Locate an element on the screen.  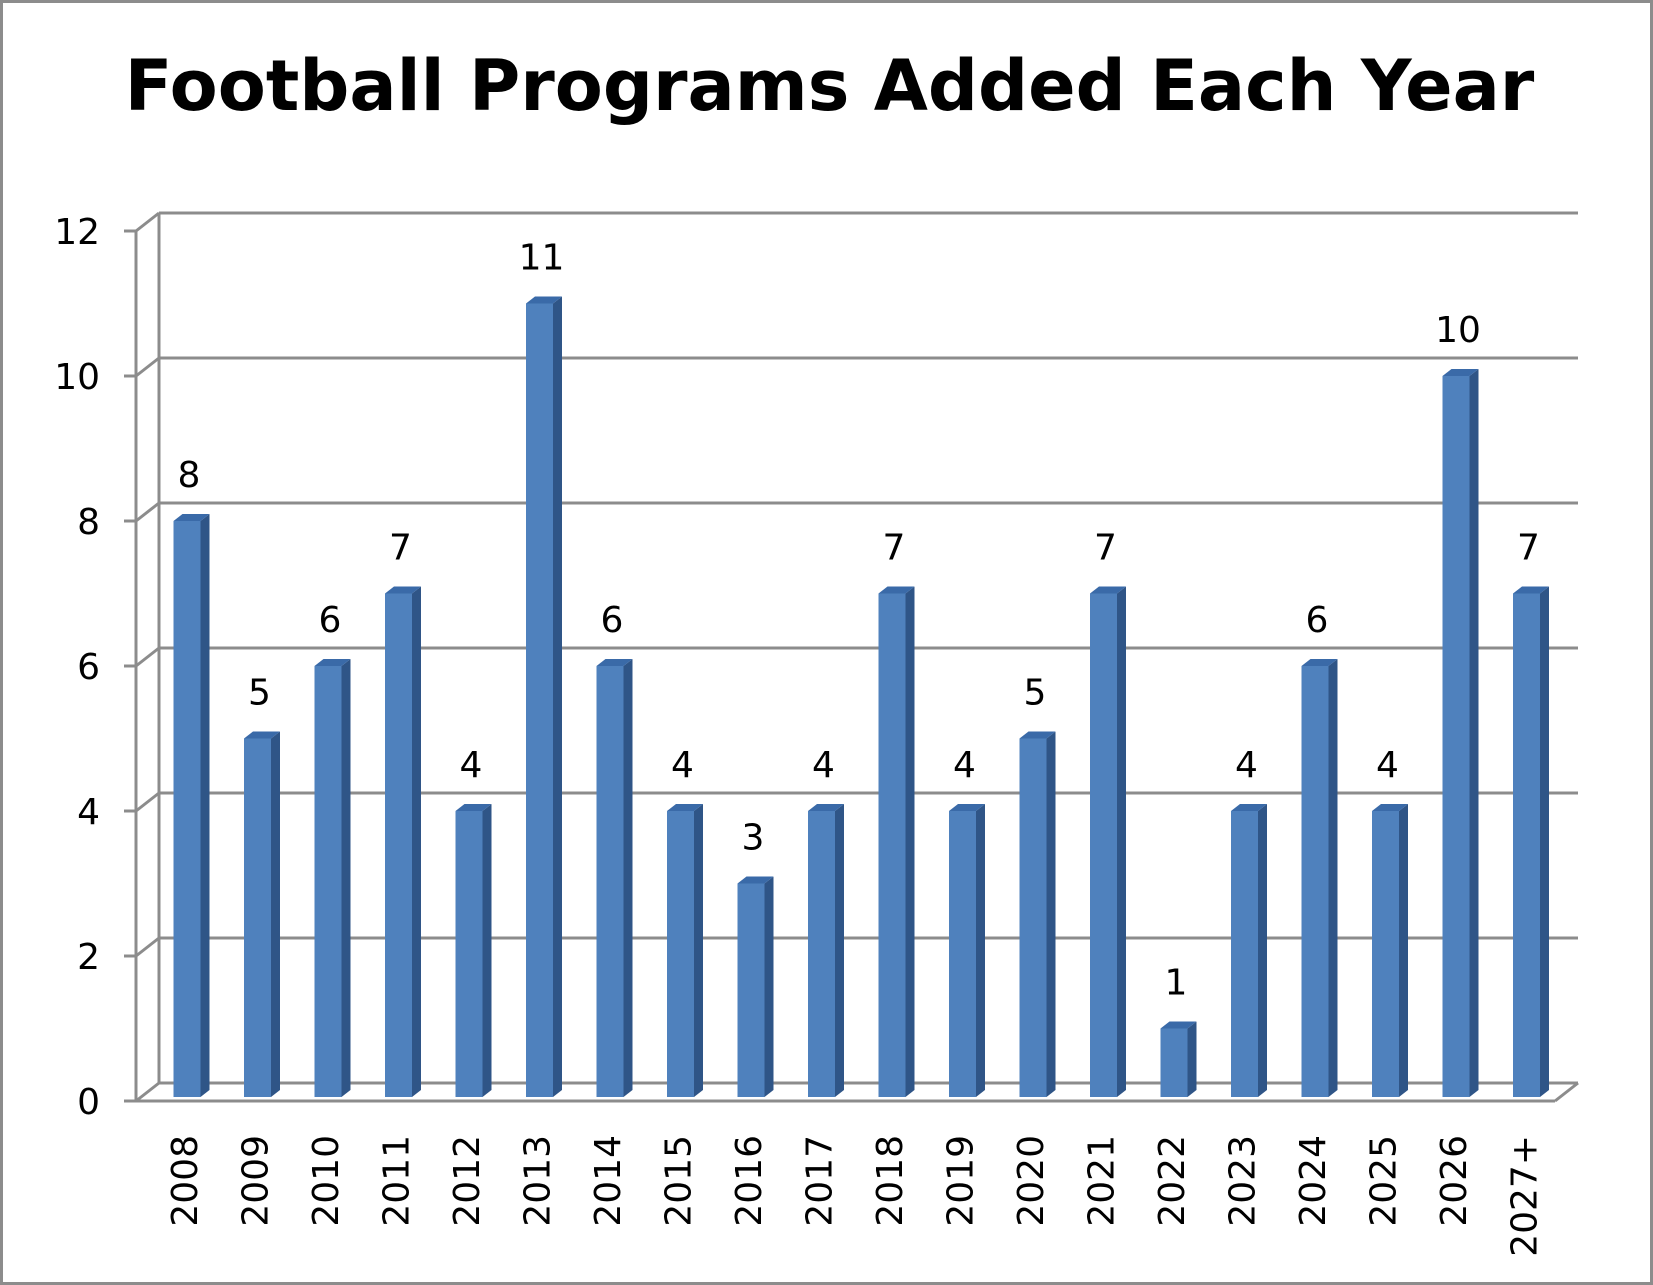
data-label: 8 is located at coordinates (189, 475).